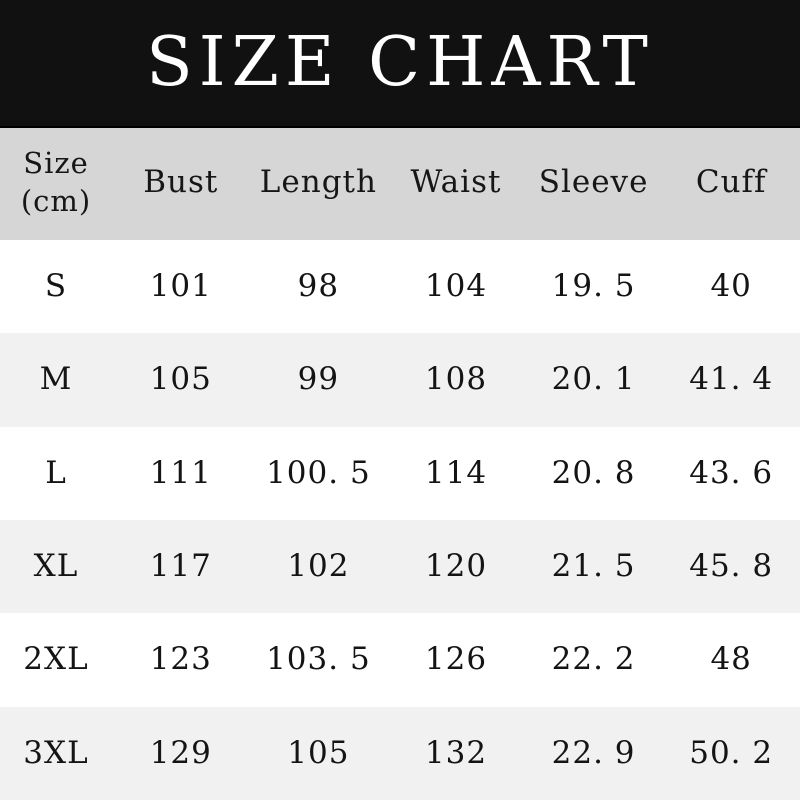 The image size is (800, 800). What do you see at coordinates (456, 752) in the screenshot?
I see `cell-waist: 132` at bounding box center [456, 752].